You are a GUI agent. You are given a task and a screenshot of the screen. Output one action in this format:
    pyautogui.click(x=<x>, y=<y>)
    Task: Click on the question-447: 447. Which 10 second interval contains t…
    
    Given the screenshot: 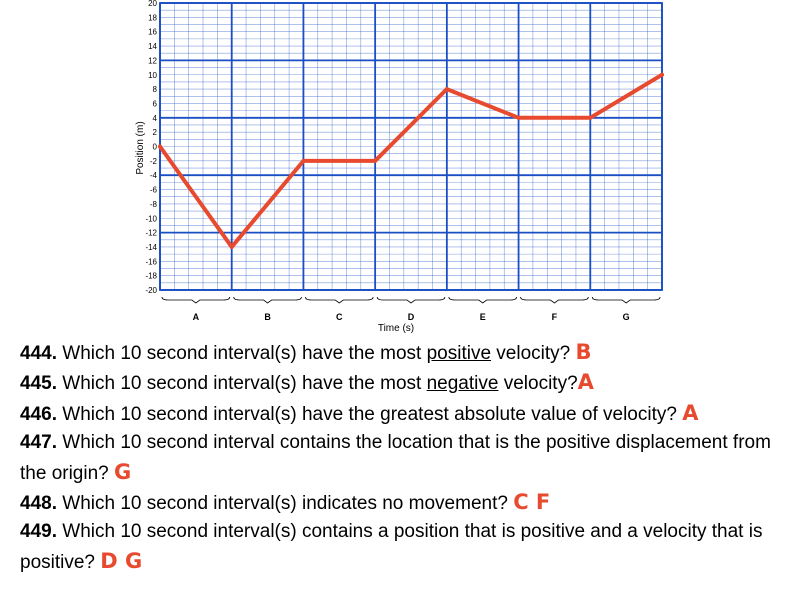 What is the action you would take?
    pyautogui.click(x=405, y=458)
    